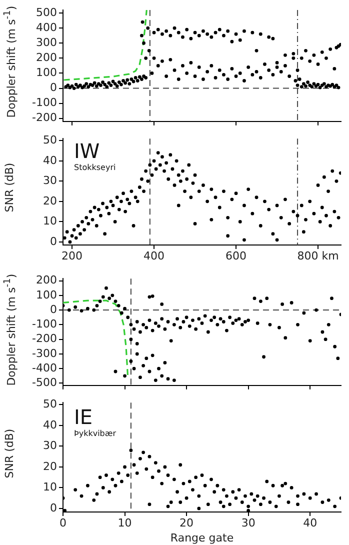 The width and height of the screenshot is (349, 545). What do you see at coordinates (83, 417) in the screenshot?
I see `annotation: IE` at bounding box center [83, 417].